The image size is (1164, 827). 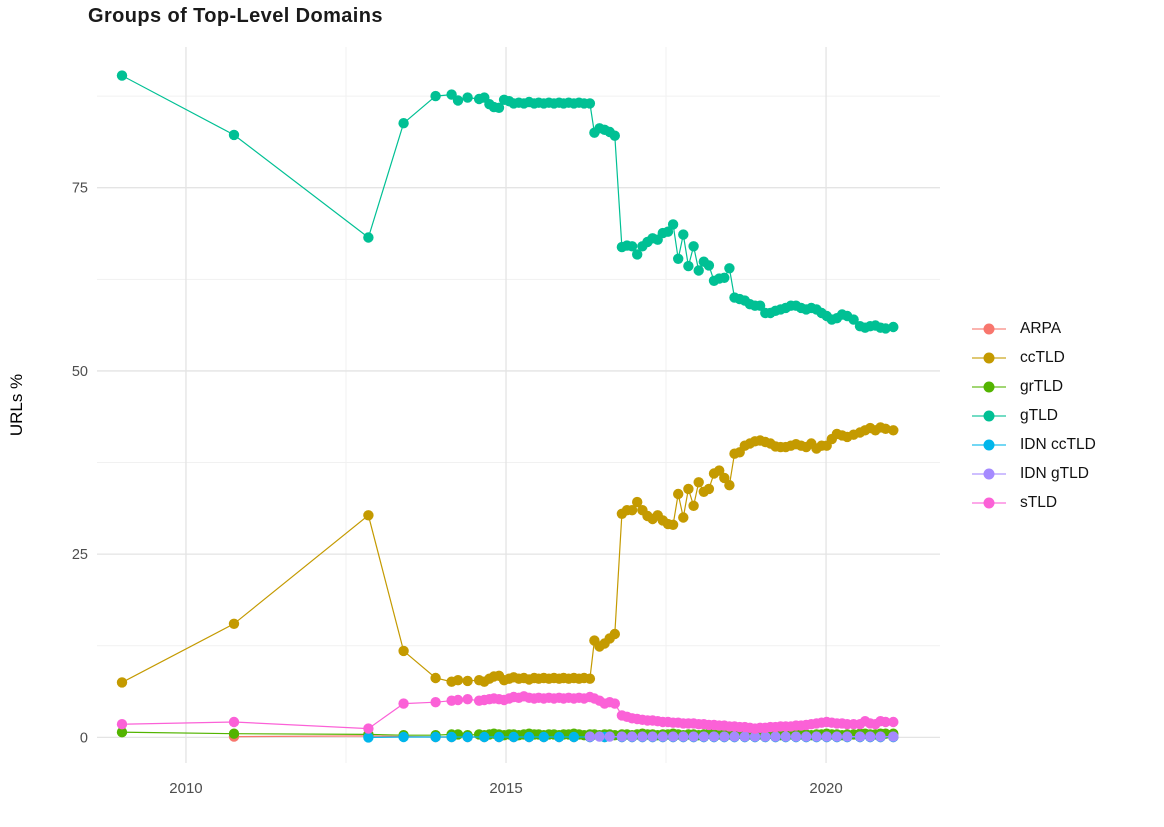 What do you see at coordinates (235, 16) in the screenshot?
I see `chart-title: Groups of Top-Level Domains` at bounding box center [235, 16].